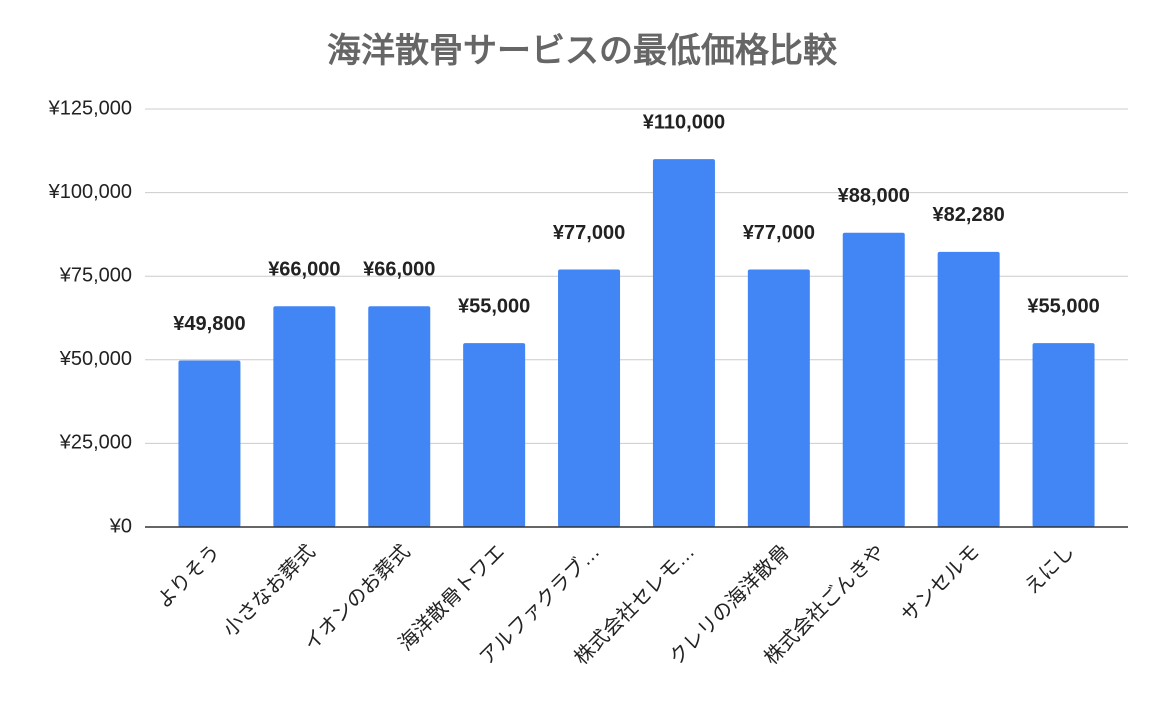  What do you see at coordinates (189, 577) in the screenshot?
I see `x-tick-label: よりそう` at bounding box center [189, 577].